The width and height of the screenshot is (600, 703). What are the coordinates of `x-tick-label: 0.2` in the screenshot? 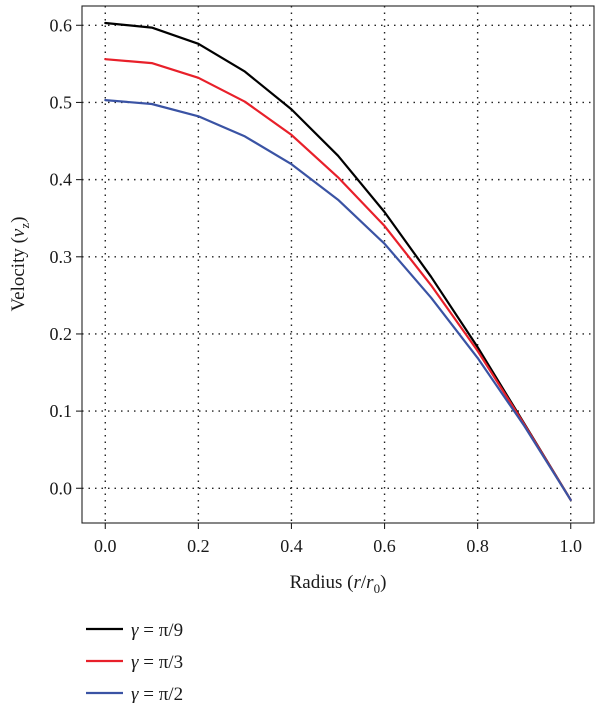 It's located at (198, 546).